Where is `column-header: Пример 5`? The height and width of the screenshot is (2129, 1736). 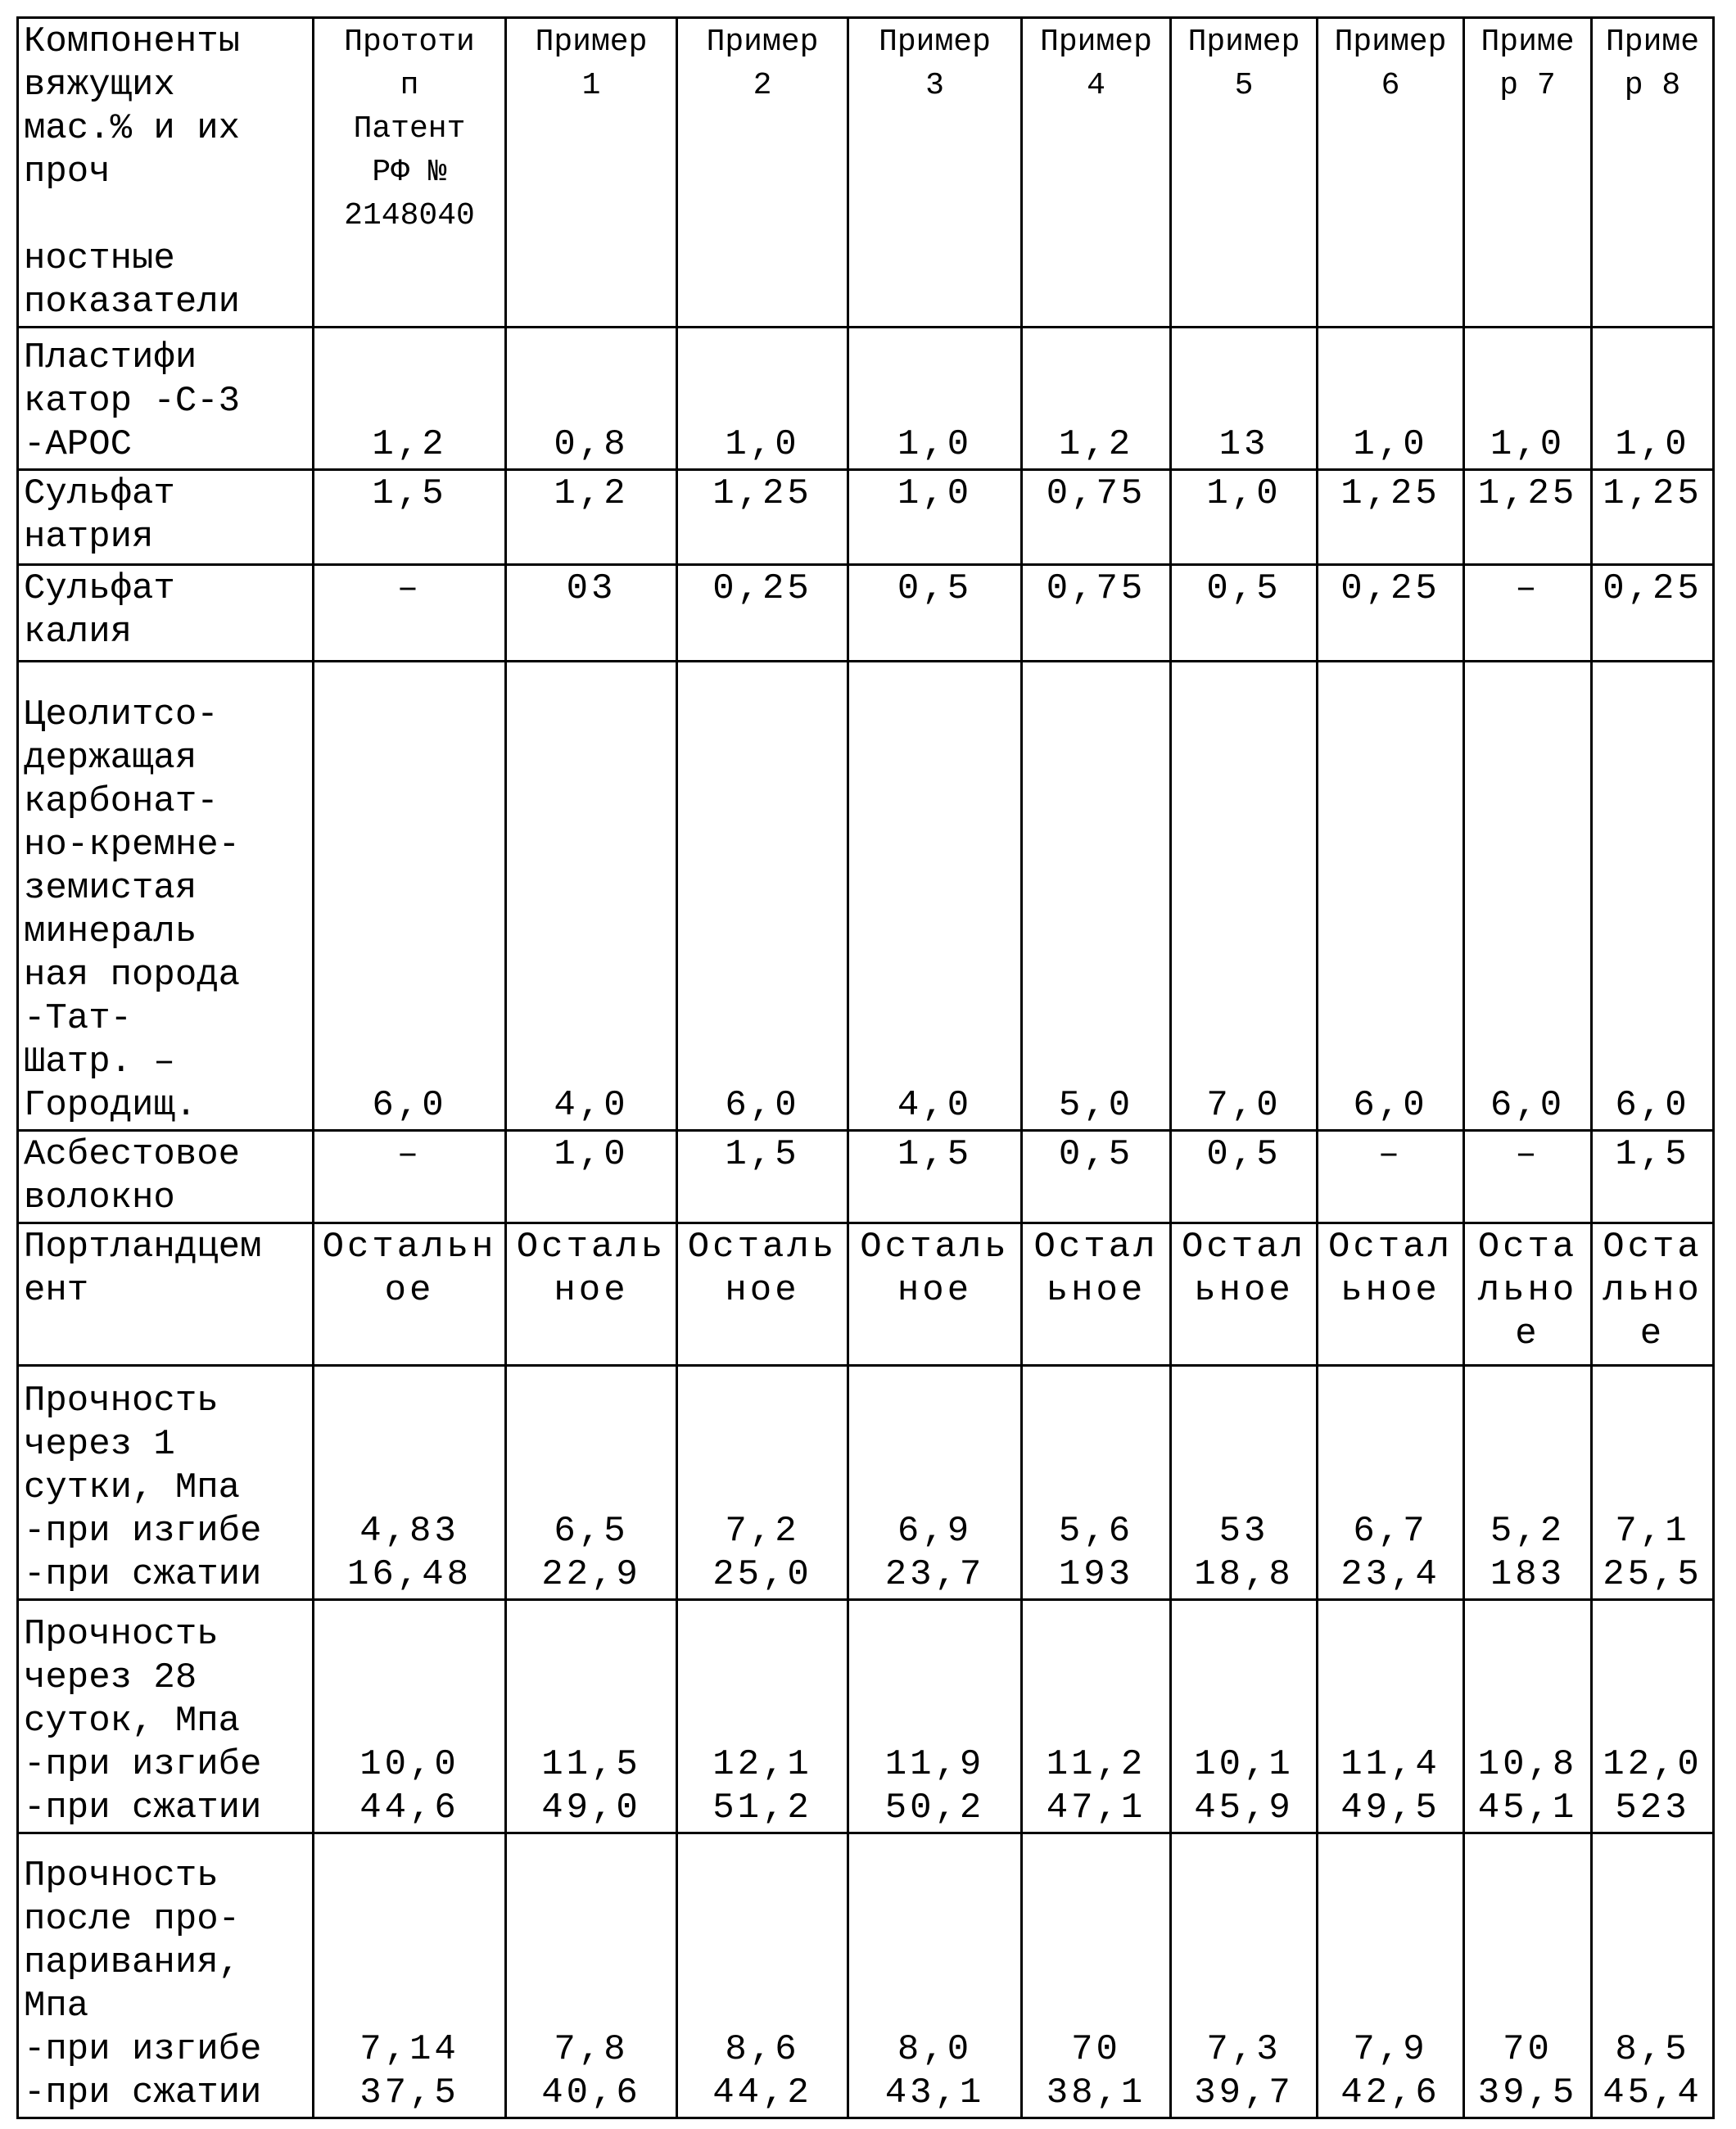 column-header: Пример 5 is located at coordinates (1244, 173).